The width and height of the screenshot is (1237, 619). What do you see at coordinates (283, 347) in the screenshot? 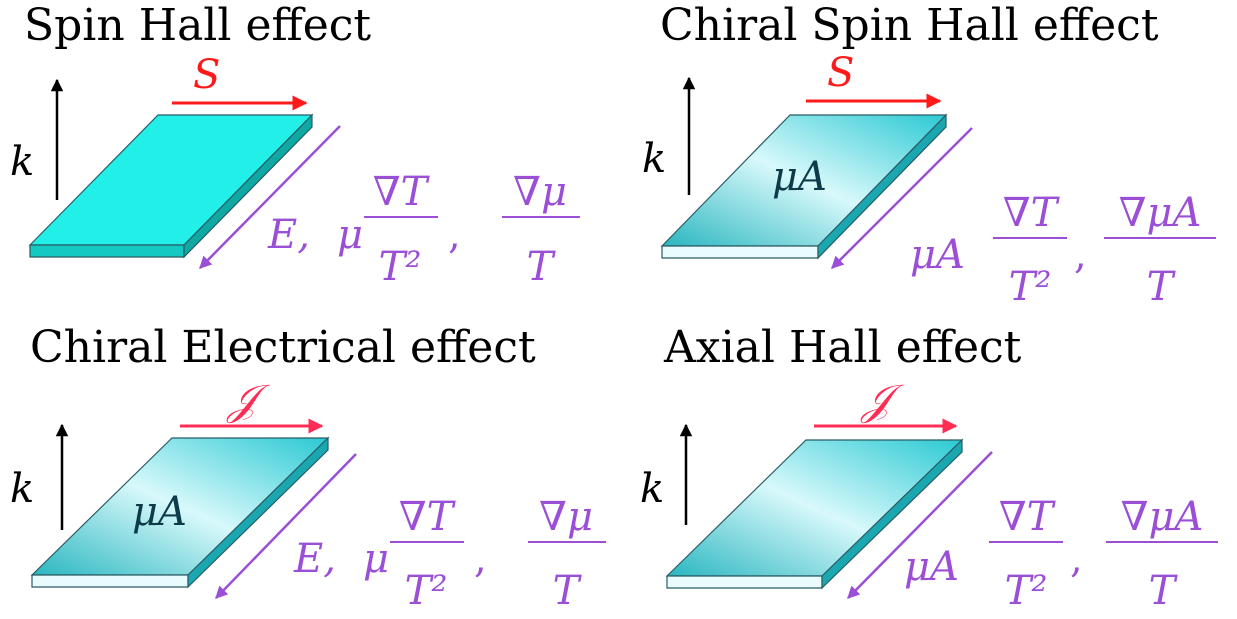
I see `panel-title: Chiral Electrical effect` at bounding box center [283, 347].